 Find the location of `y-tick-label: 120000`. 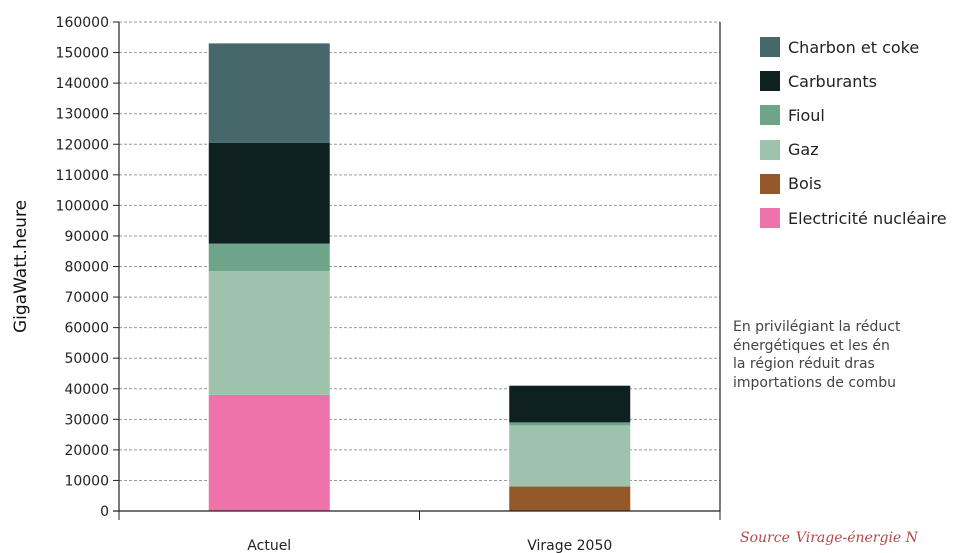

y-tick-label: 120000 is located at coordinates (82, 145).